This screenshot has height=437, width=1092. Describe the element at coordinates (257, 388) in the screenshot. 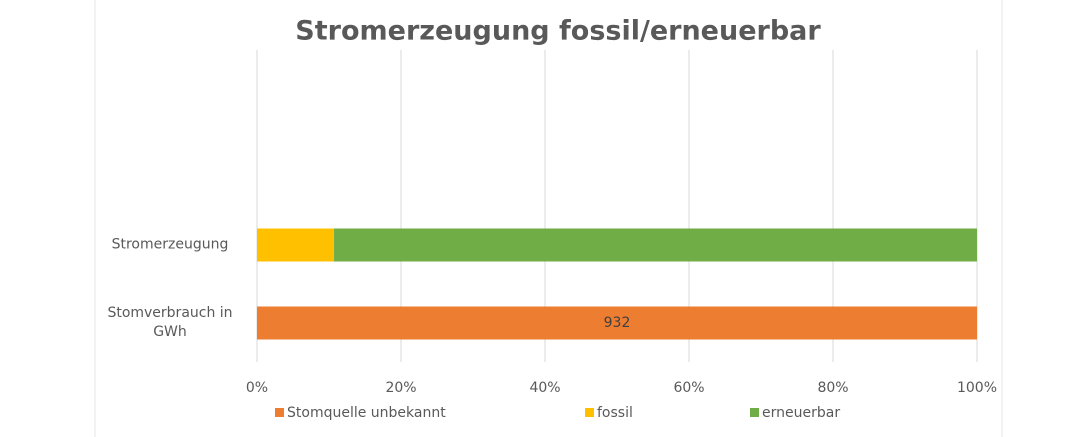

I see `x-tick-label: 0%` at that location.